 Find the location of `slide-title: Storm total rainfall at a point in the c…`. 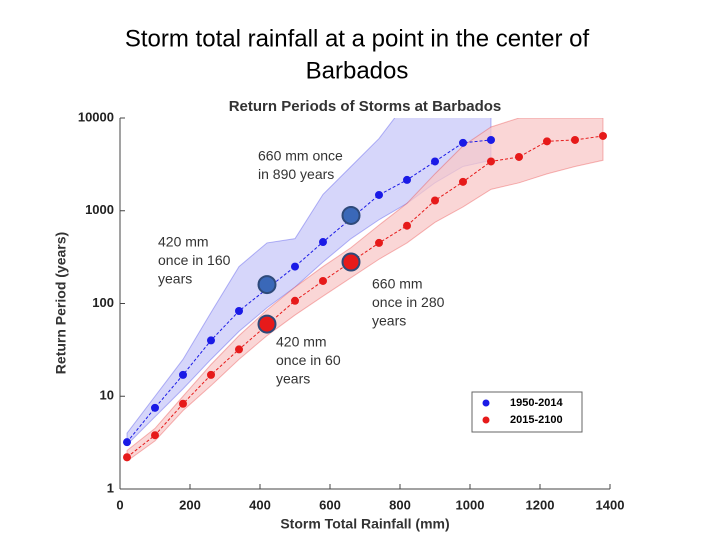

slide-title: Storm total rainfall at a point in the c… is located at coordinates (357, 38).